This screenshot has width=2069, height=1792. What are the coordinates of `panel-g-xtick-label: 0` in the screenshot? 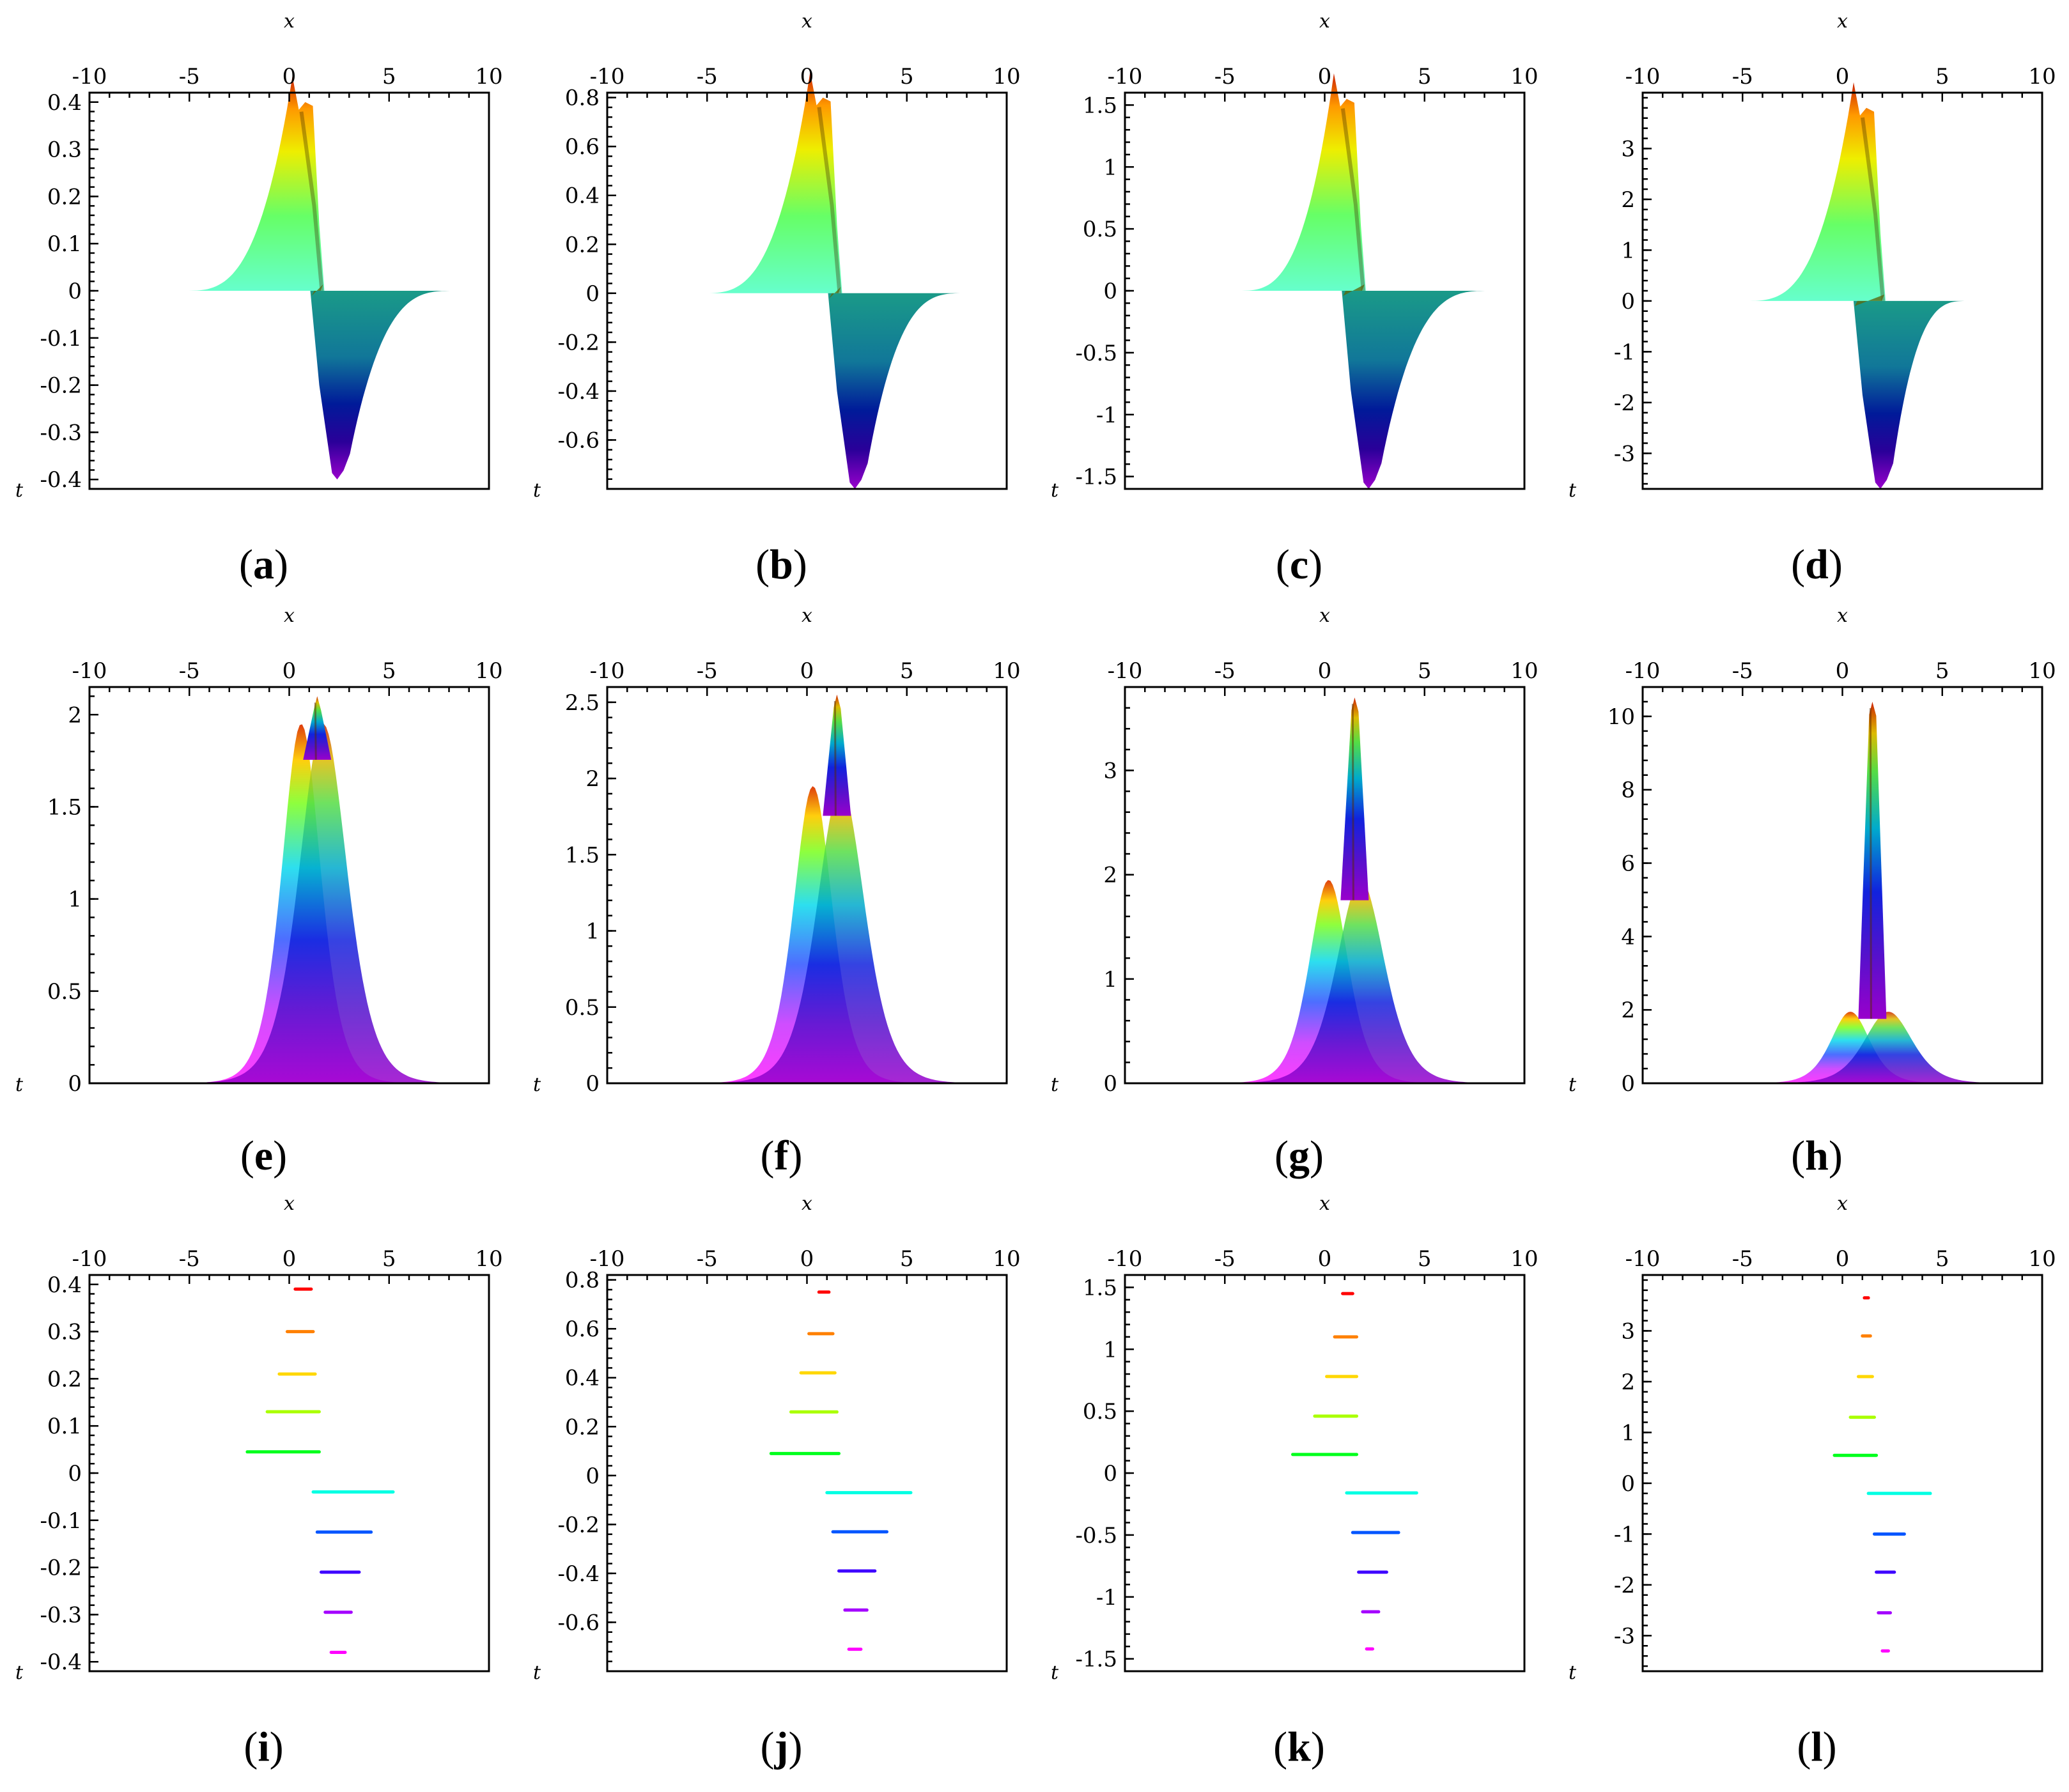 It's located at (1325, 671).